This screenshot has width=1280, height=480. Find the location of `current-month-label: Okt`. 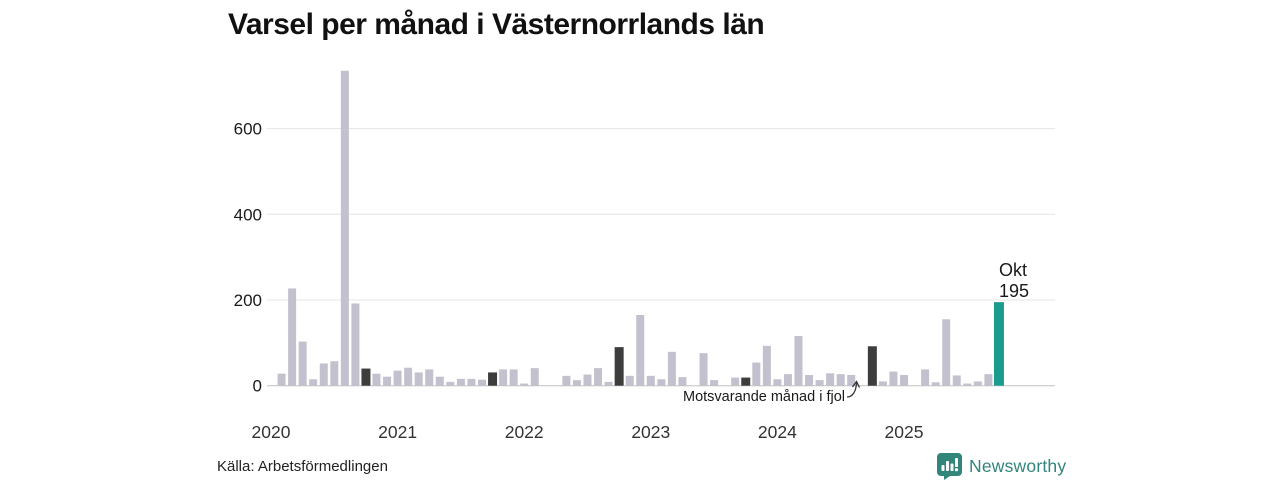

current-month-label: Okt is located at coordinates (1013, 270).